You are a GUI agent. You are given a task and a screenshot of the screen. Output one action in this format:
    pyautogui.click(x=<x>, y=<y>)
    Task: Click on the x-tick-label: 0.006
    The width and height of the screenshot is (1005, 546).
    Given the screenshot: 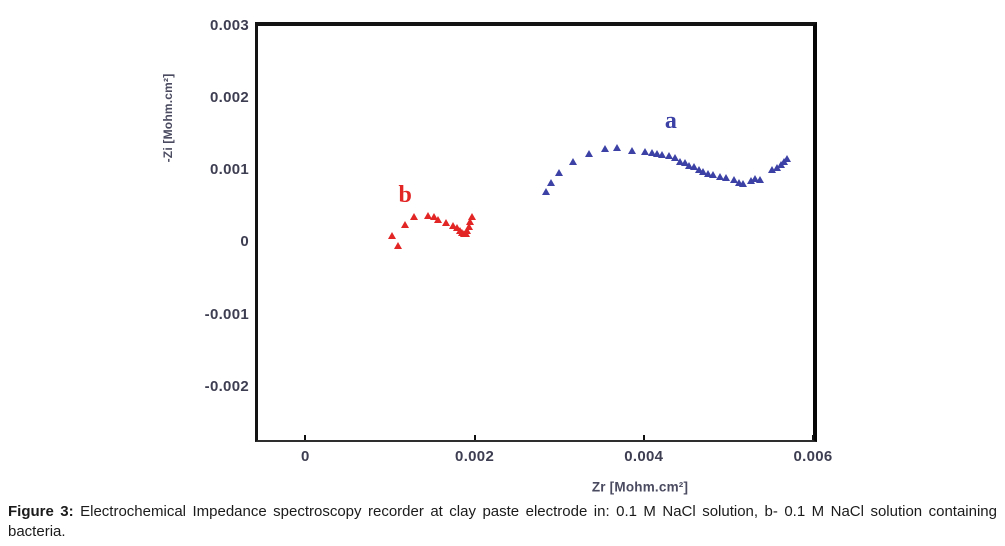 What is the action you would take?
    pyautogui.click(x=813, y=456)
    